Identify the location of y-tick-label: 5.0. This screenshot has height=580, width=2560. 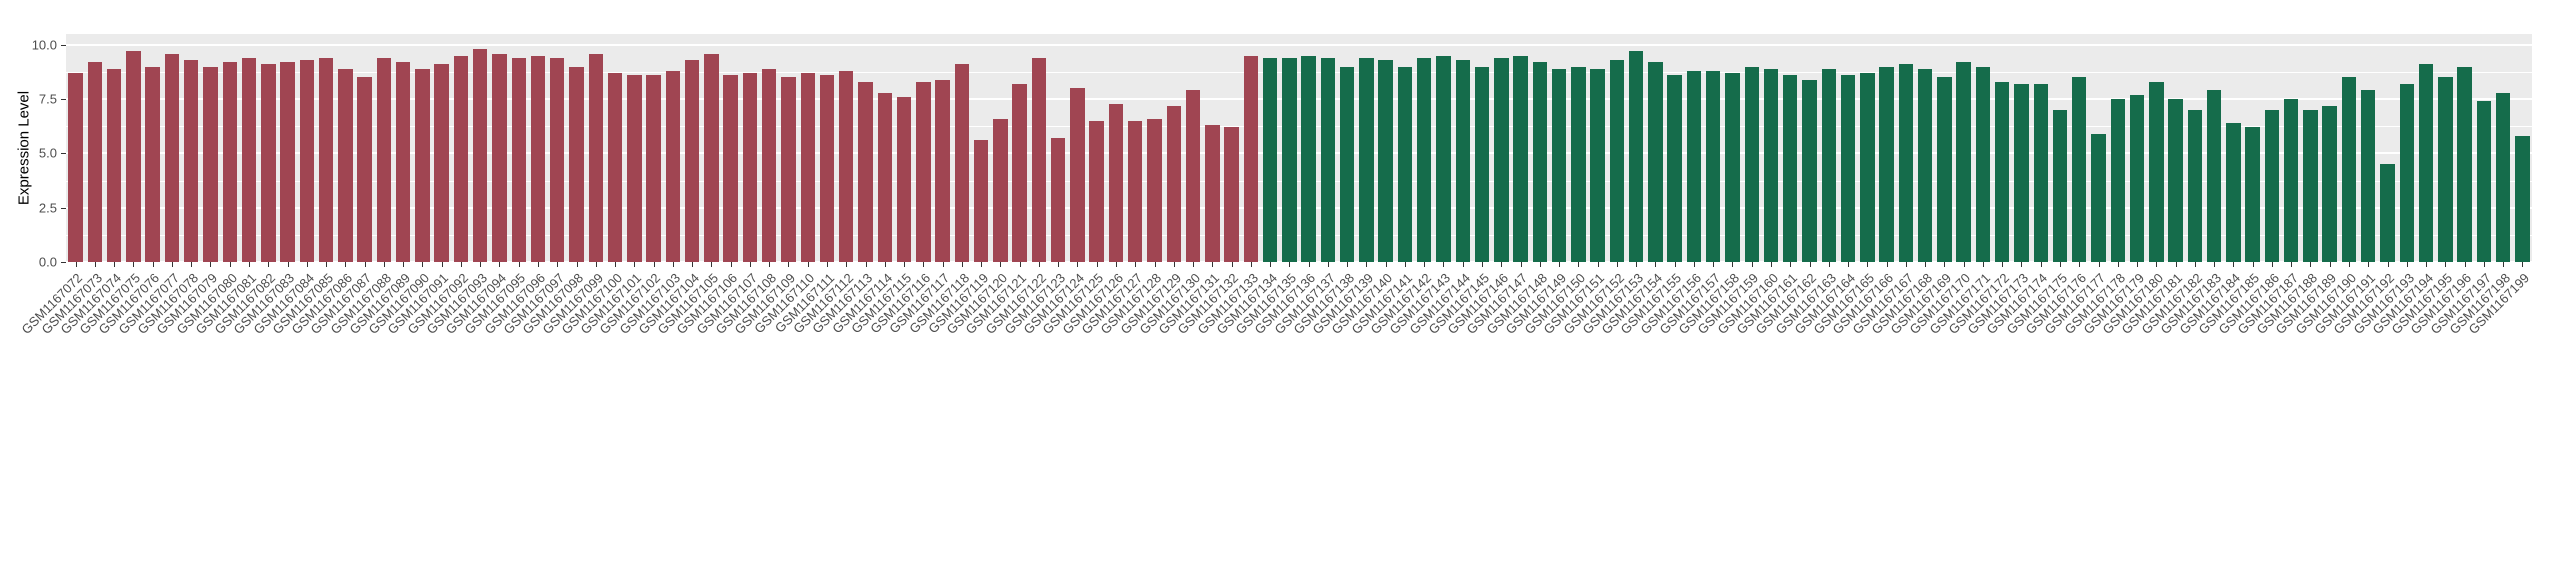
(47, 153).